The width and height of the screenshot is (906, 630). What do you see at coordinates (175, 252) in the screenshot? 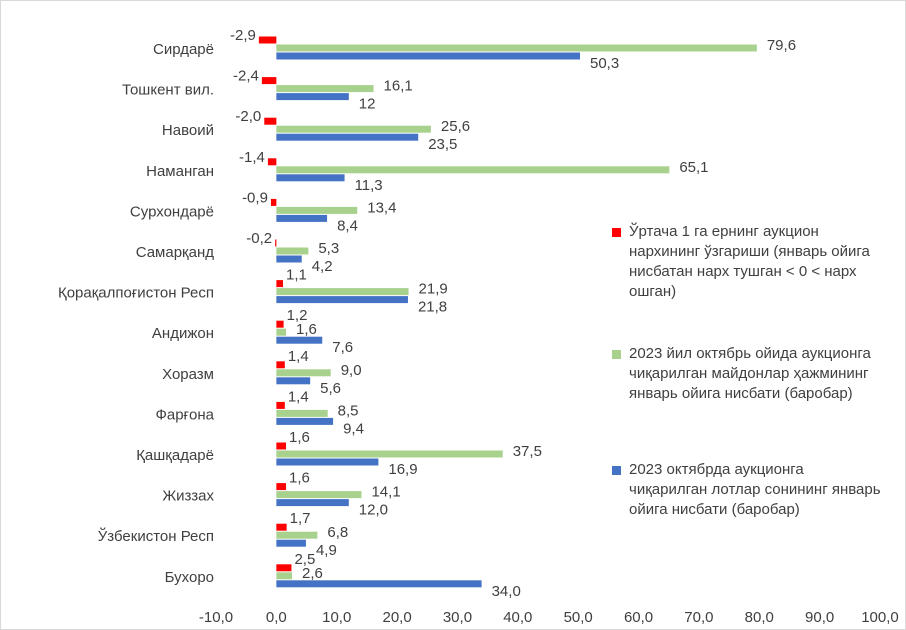
I see `y-tick-label: Самарқанд` at bounding box center [175, 252].